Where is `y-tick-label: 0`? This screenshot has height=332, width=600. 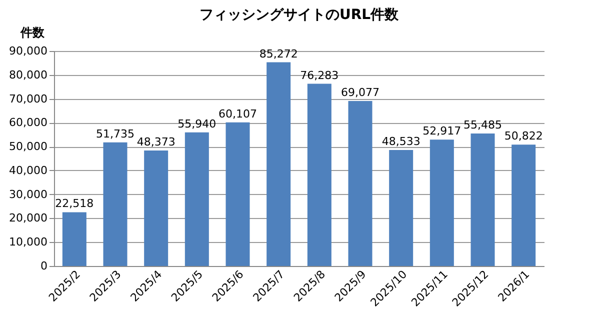
y-tick-label: 0 is located at coordinates (44, 266).